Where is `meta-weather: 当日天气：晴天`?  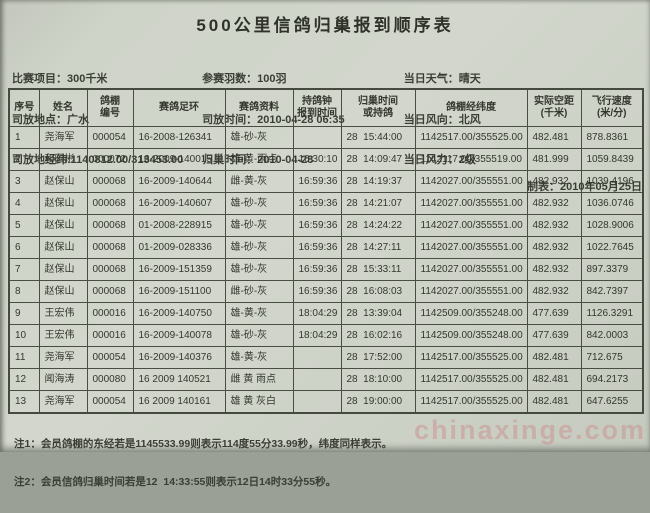 meta-weather: 当日天气：晴天 is located at coordinates (442, 79).